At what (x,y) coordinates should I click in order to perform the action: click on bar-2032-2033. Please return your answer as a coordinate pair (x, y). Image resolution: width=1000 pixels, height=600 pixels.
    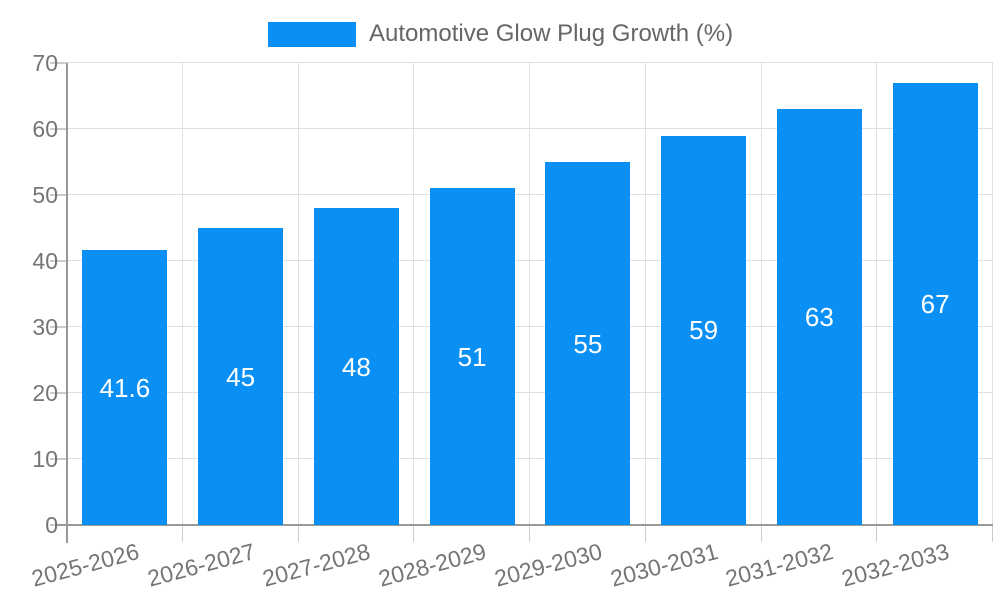
    Looking at the image, I should click on (935, 303).